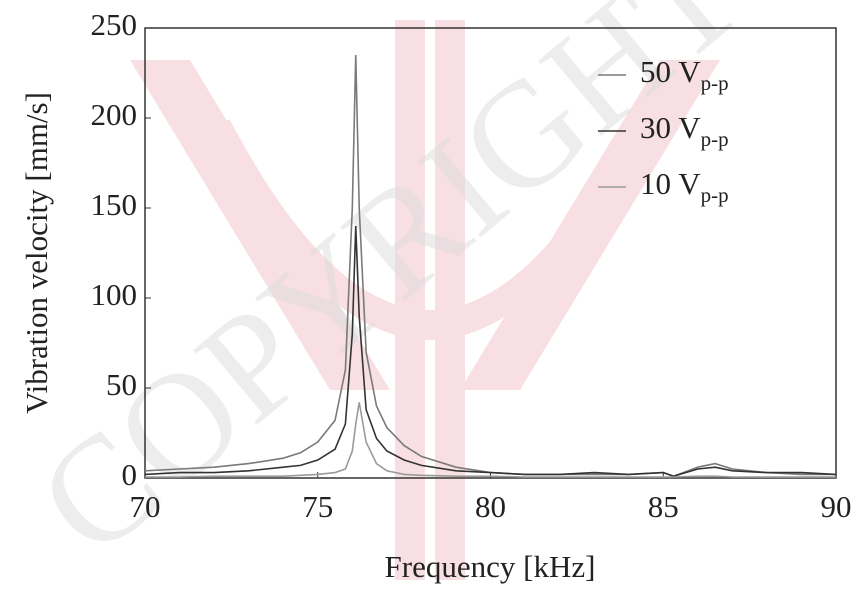 This screenshot has height=595, width=859. Describe the element at coordinates (490, 506) in the screenshot. I see `x-tick-label: 80` at that location.